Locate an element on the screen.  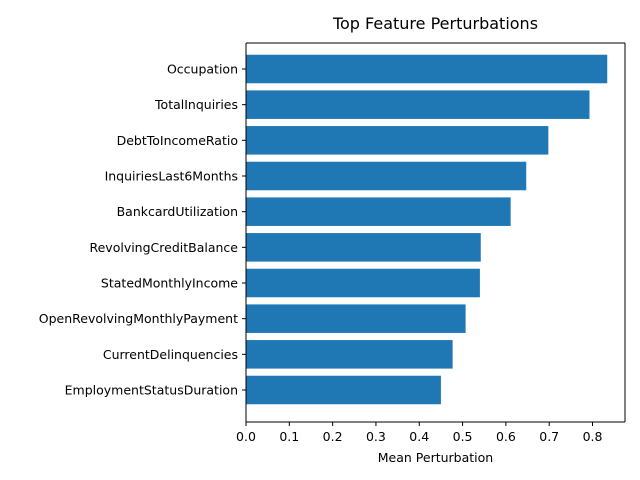
y-tick-label: StatedMonthlyIncome is located at coordinates (169, 283).